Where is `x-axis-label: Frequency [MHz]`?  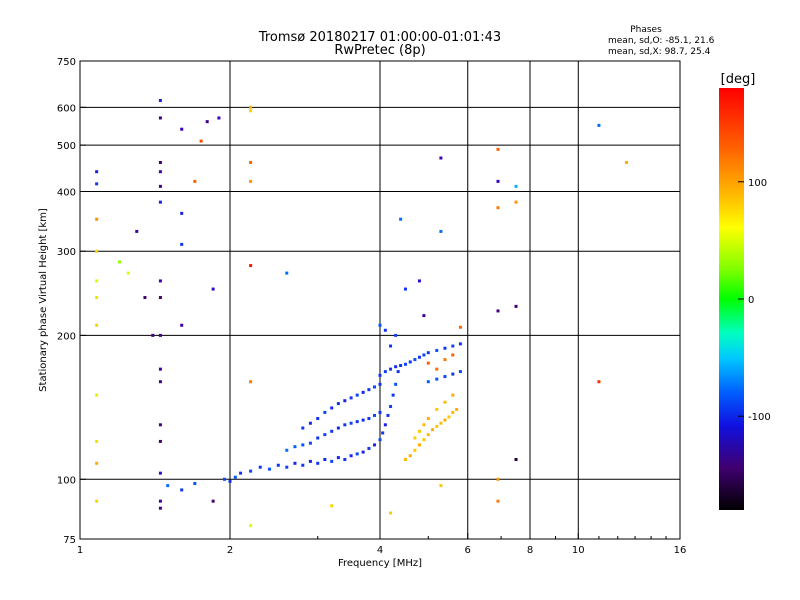
x-axis-label: Frequency [MHz] is located at coordinates (380, 563).